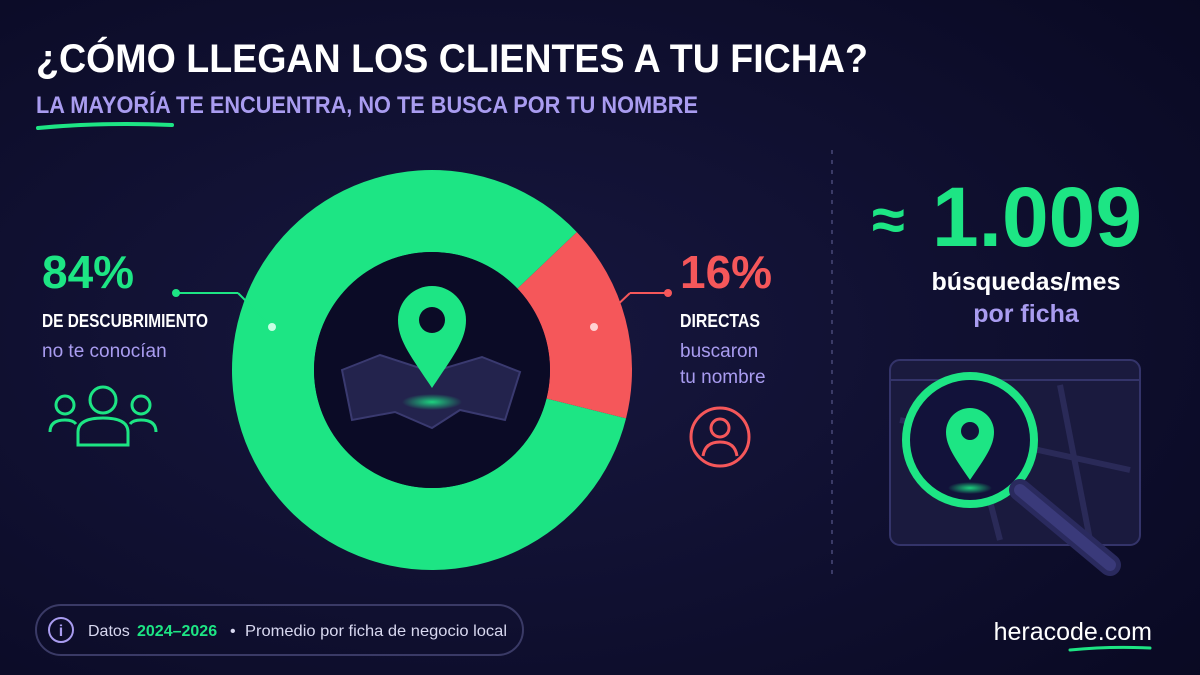 Image resolution: width=1200 pixels, height=675 pixels. What do you see at coordinates (726, 272) in the screenshot?
I see `value-label: 16%` at bounding box center [726, 272].